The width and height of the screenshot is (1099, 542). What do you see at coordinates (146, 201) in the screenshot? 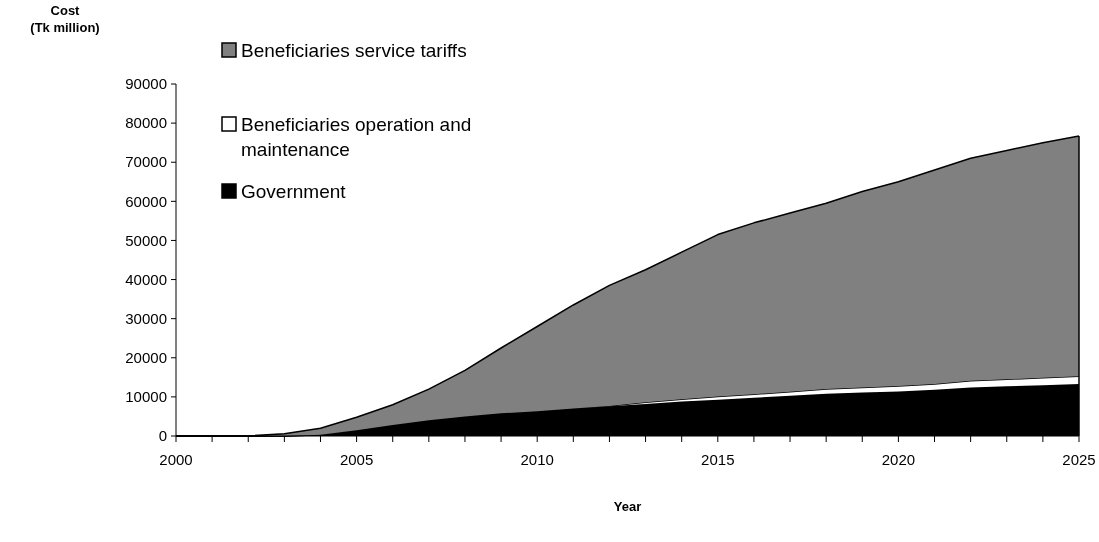
I see `y-tick-label: 60000` at bounding box center [146, 201].